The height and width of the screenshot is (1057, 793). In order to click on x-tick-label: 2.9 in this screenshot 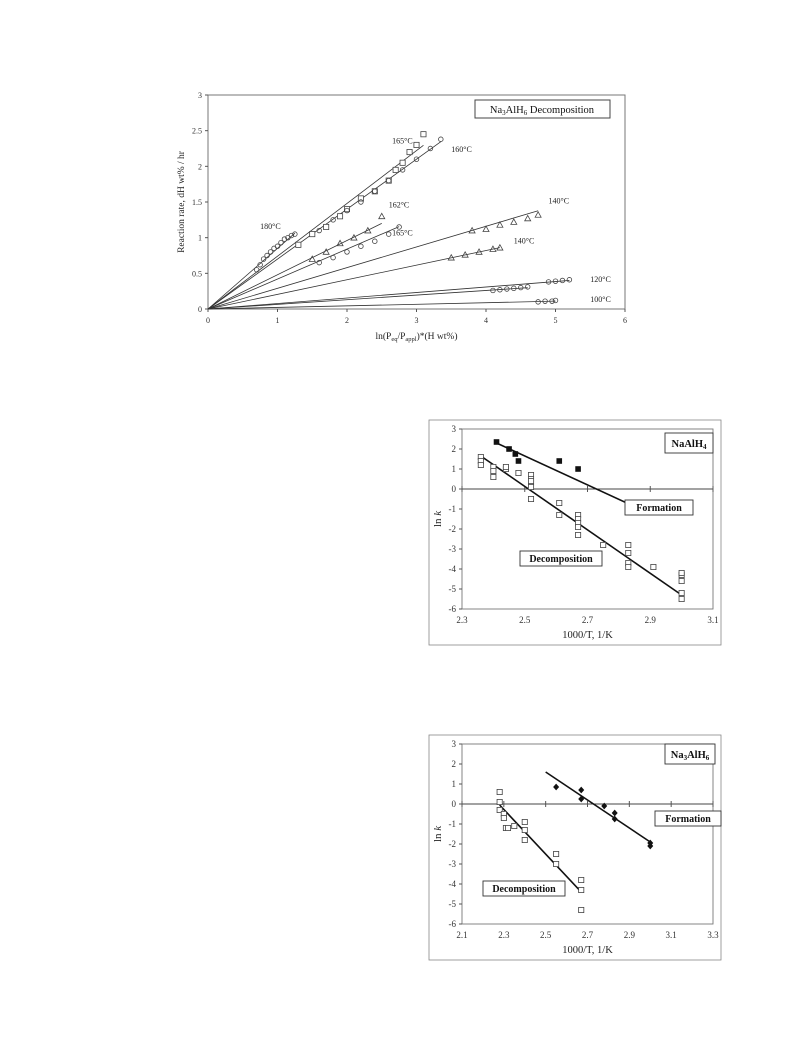, I will do `click(651, 620)`.